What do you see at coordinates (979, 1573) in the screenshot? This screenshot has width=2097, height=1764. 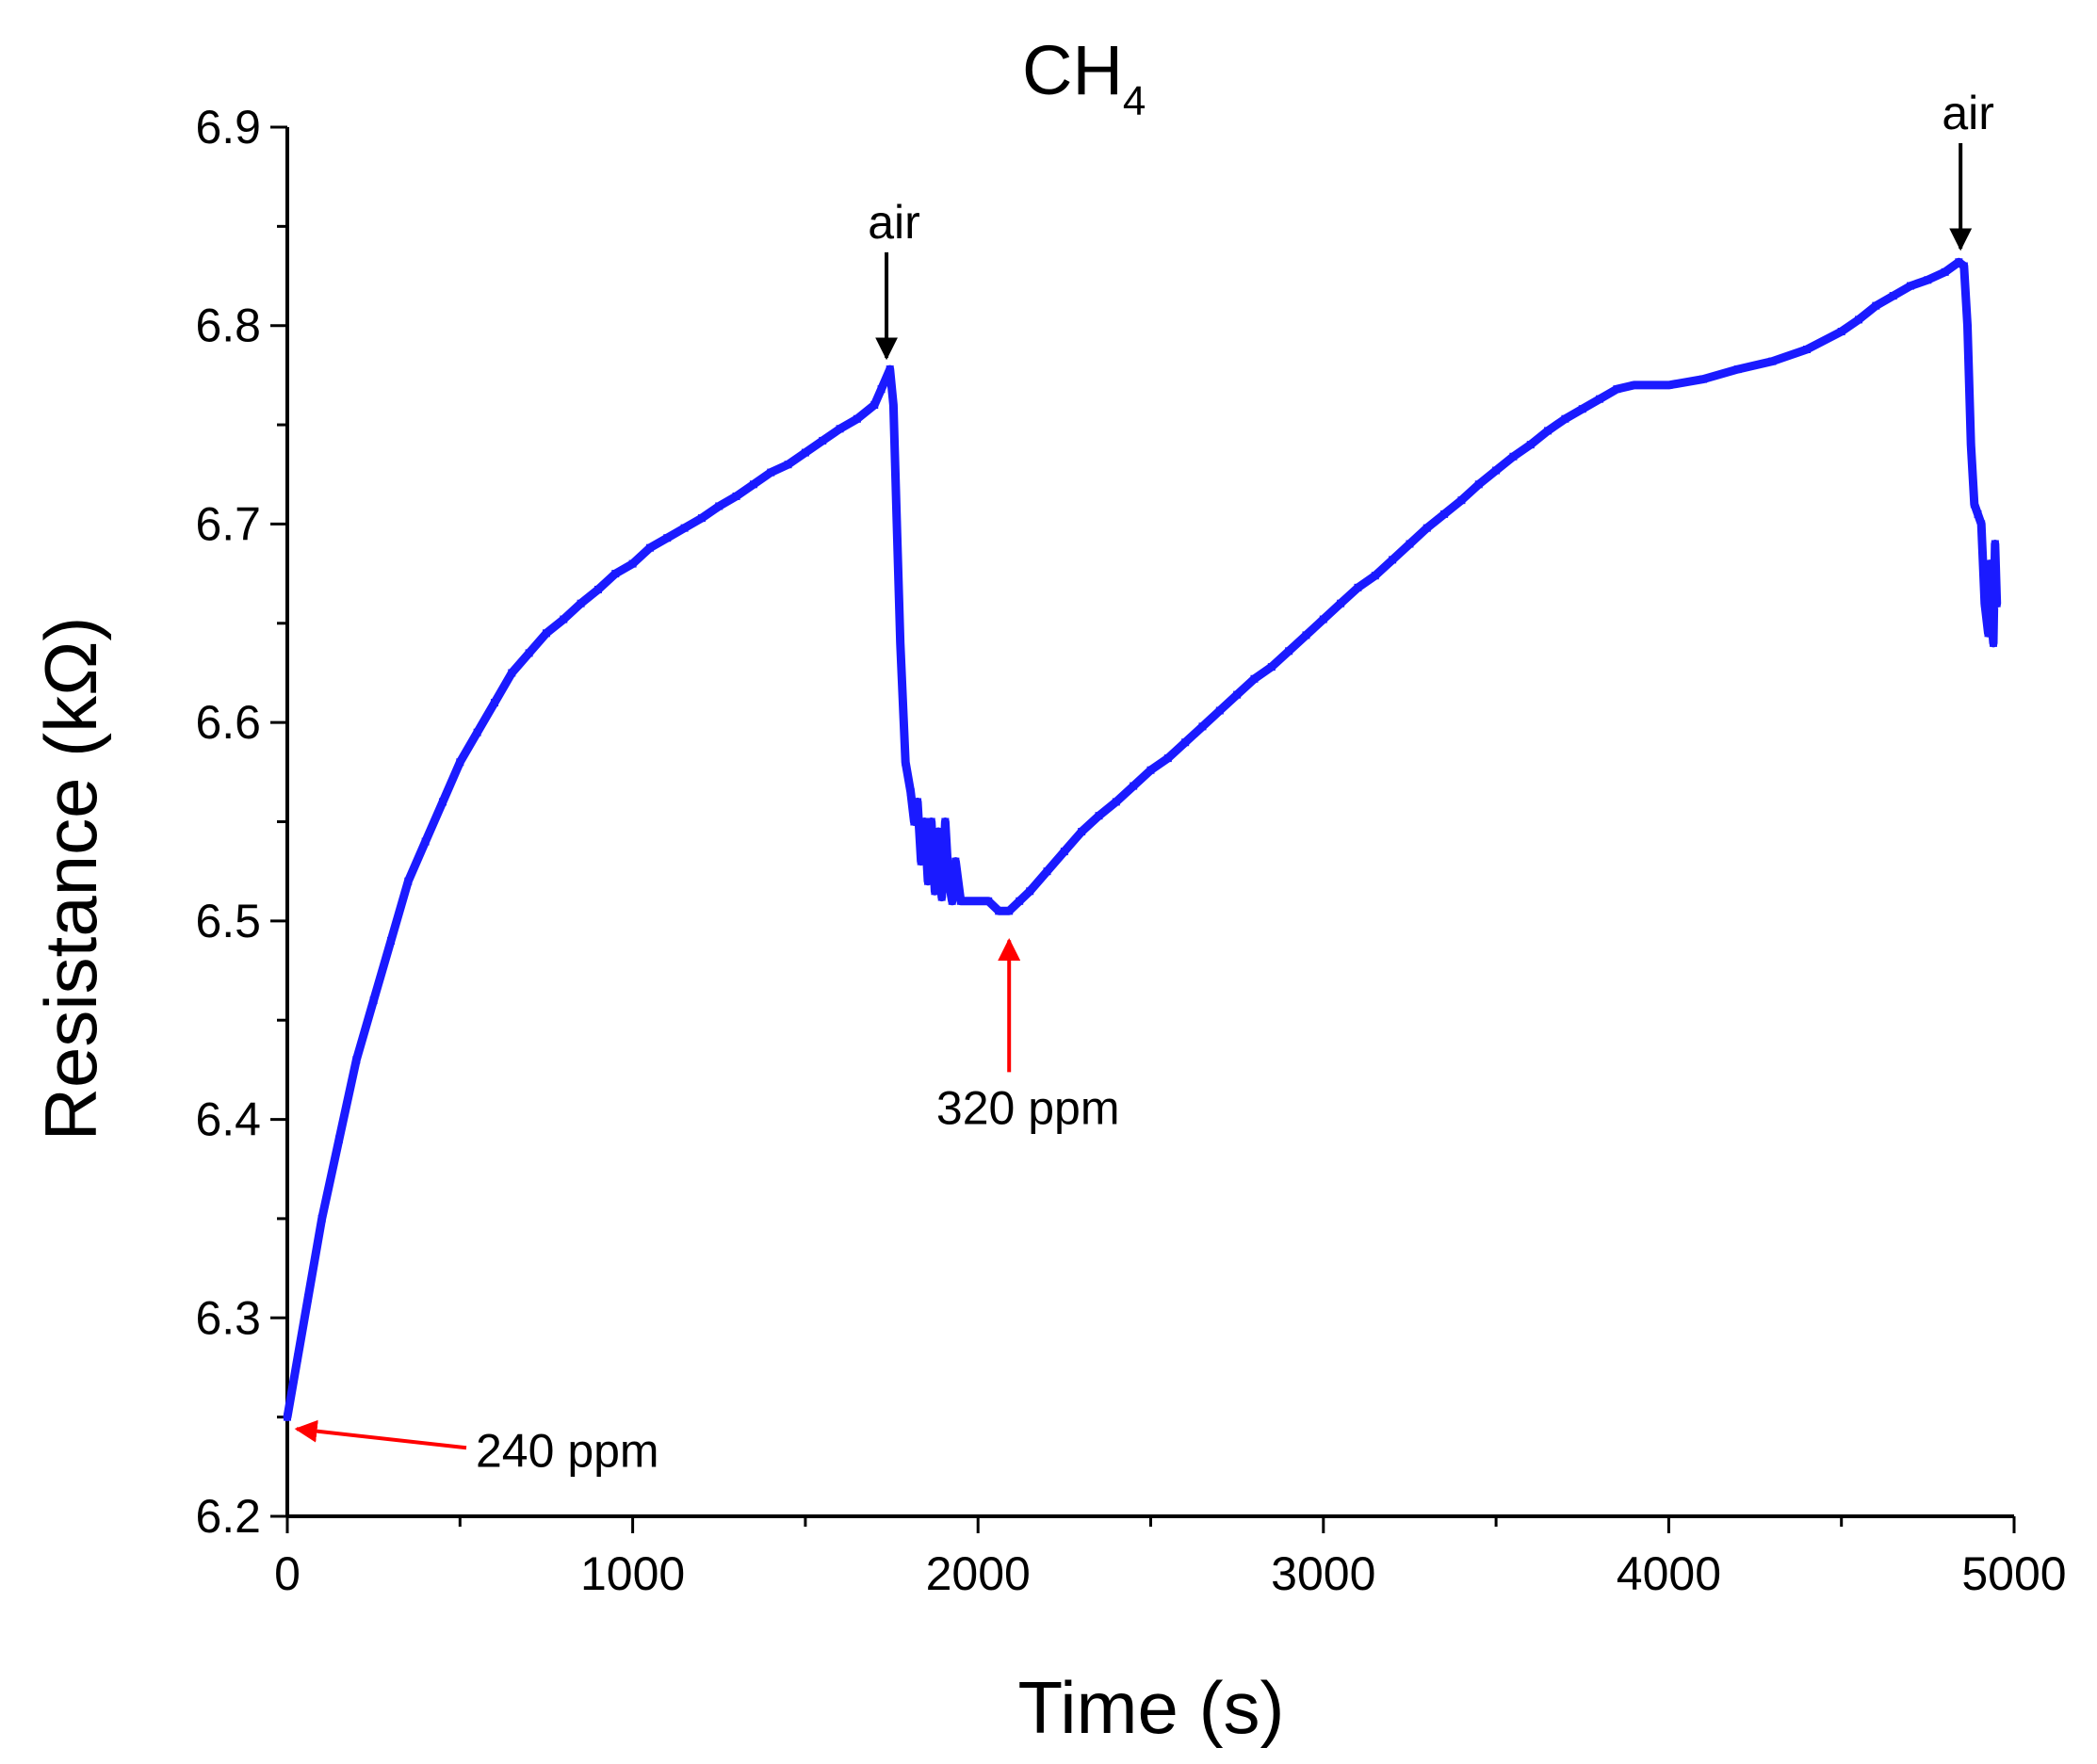 I see `x-tick-label: 2000` at bounding box center [979, 1573].